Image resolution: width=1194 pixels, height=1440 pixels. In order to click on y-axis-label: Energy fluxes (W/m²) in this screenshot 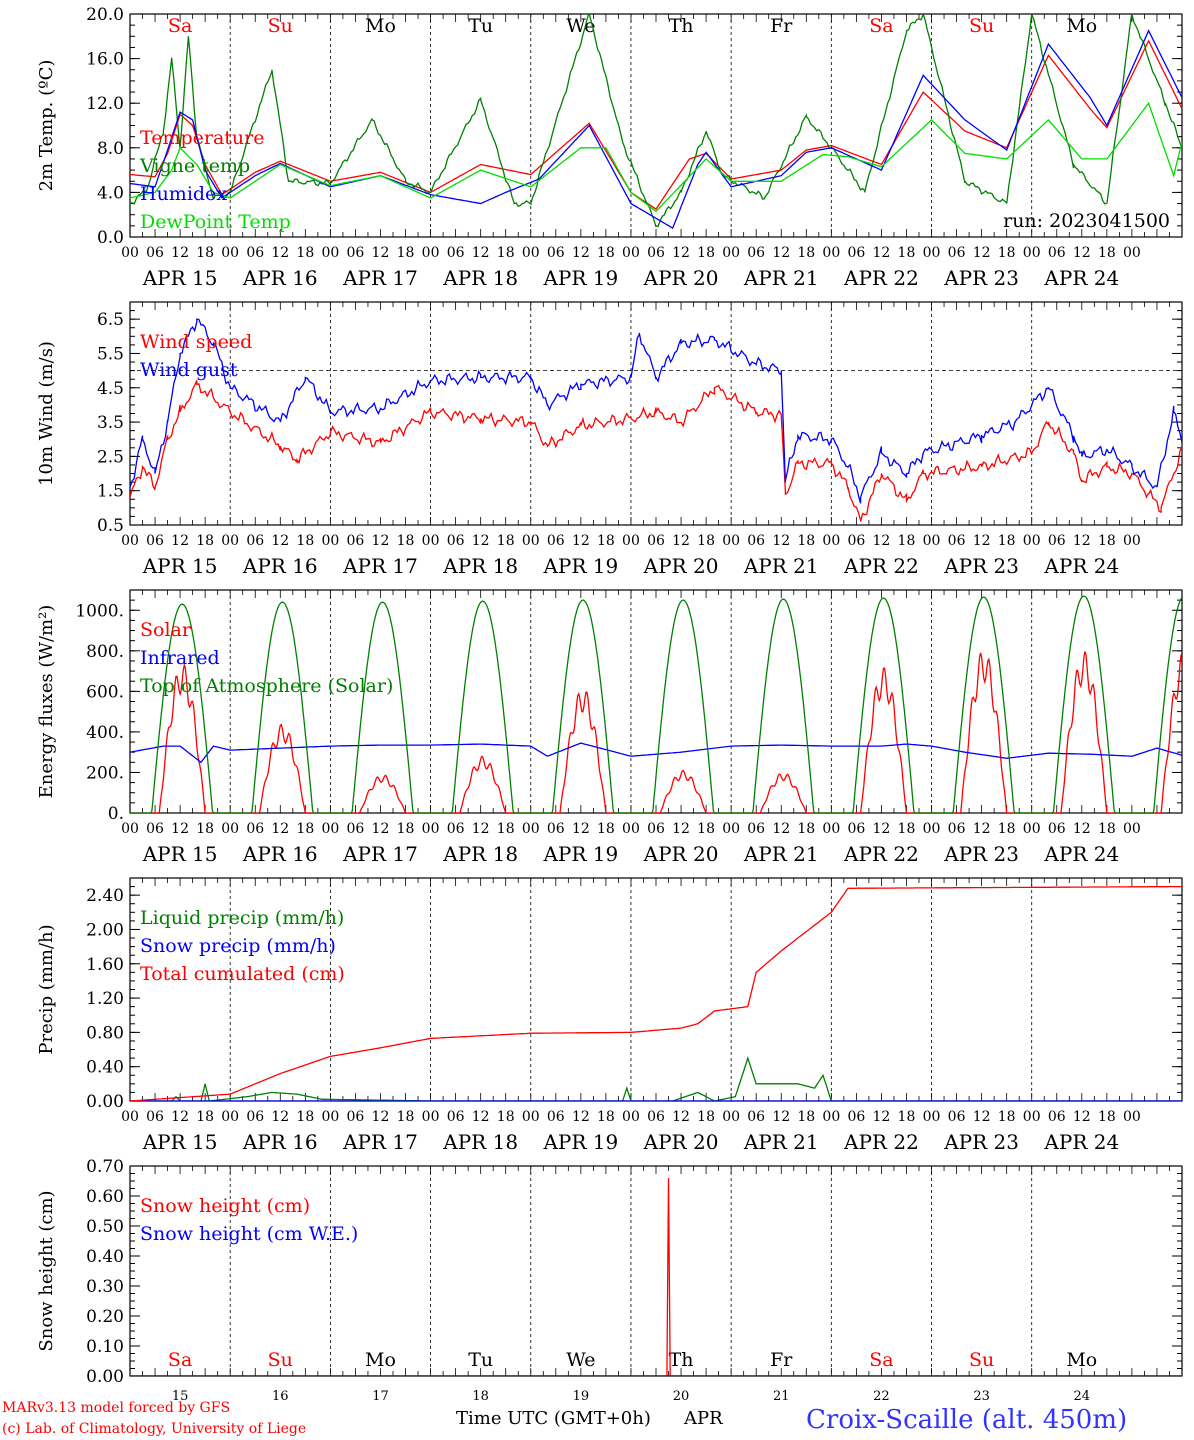, I will do `click(46, 702)`.